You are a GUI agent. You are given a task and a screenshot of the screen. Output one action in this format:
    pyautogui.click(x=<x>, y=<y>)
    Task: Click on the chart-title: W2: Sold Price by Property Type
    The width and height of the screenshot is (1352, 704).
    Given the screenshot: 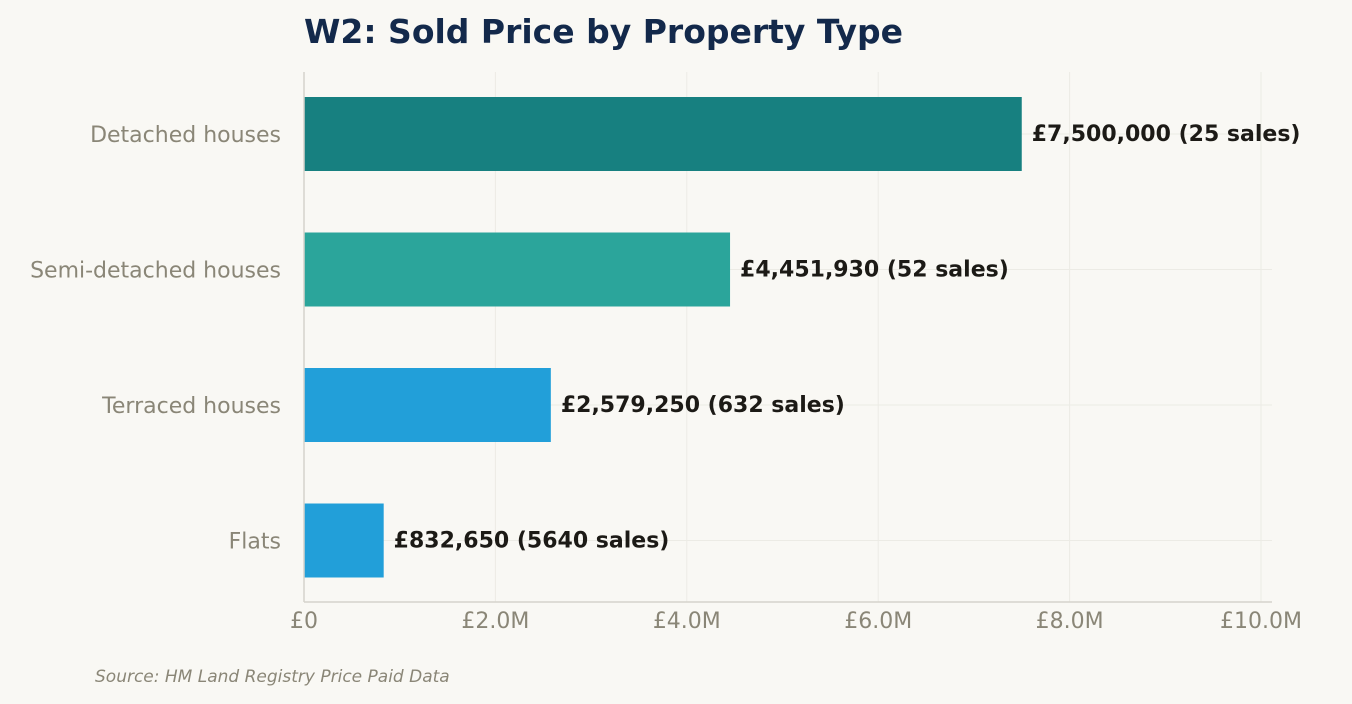 What is the action you would take?
    pyautogui.click(x=603, y=31)
    